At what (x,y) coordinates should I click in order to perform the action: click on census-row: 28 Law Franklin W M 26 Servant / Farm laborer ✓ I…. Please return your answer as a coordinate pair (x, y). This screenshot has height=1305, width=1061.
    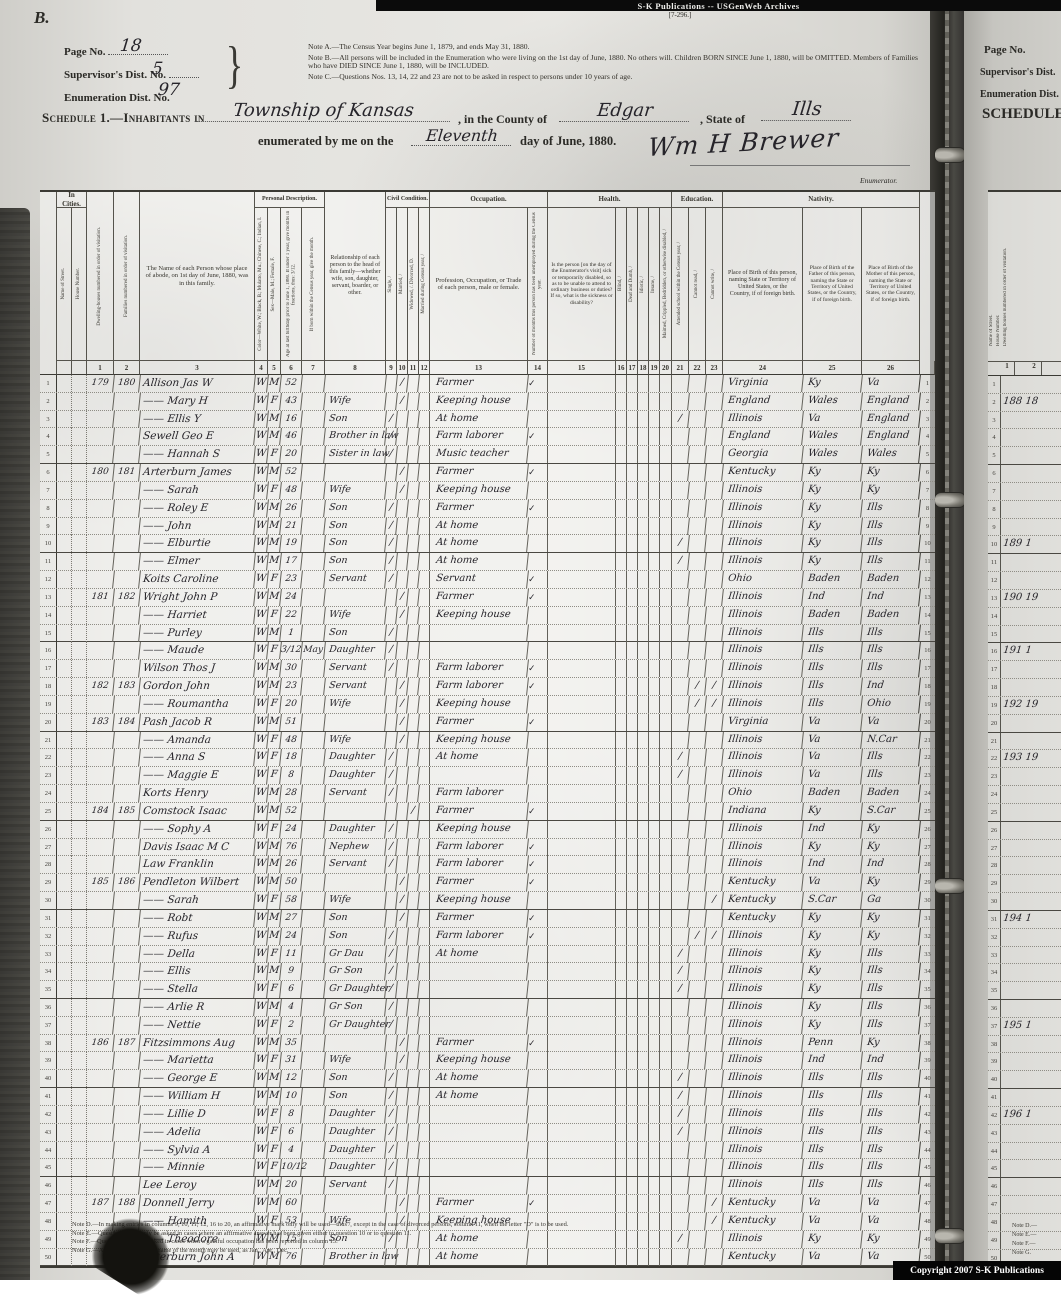
    Looking at the image, I should click on (487, 865).